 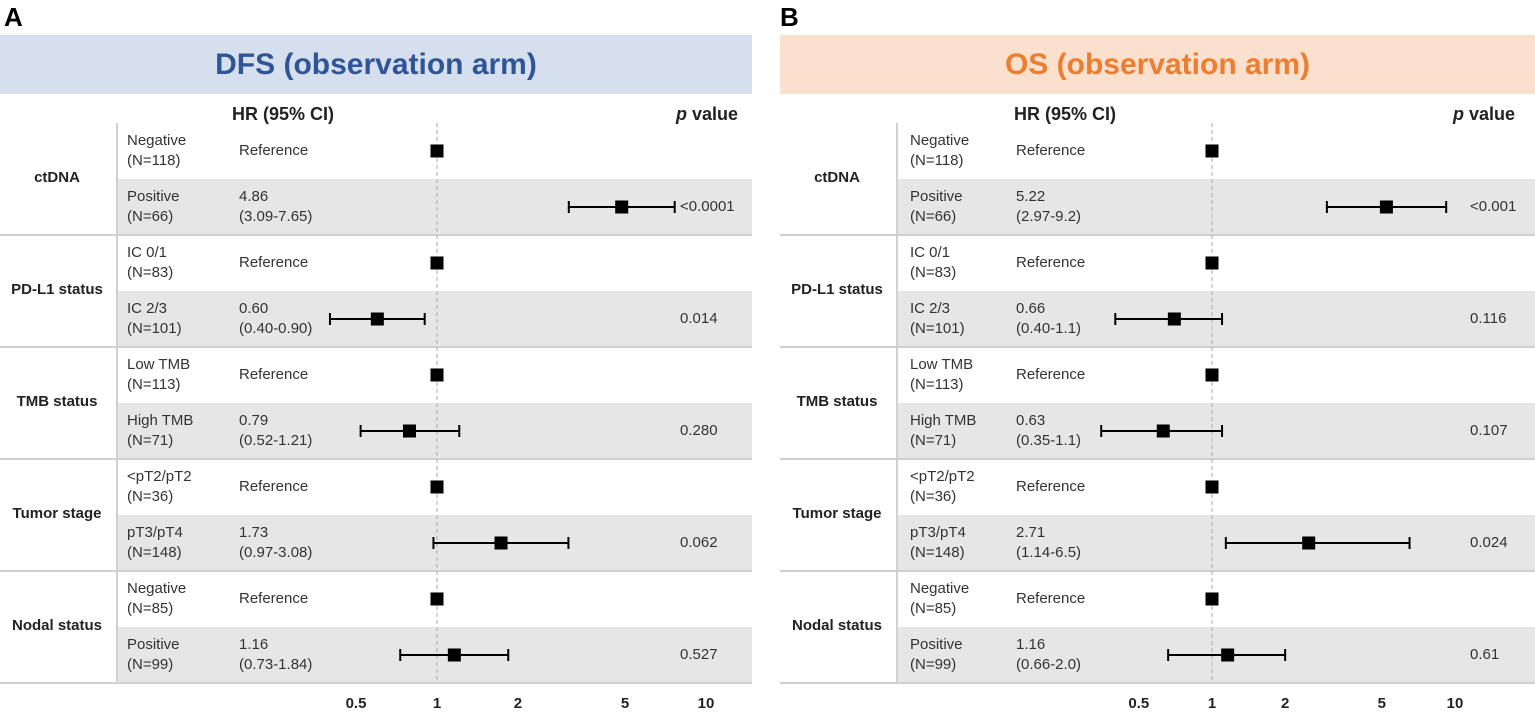 I want to click on hr-ci-label: 0.60 (0.40-0.90), so click(x=275, y=319).